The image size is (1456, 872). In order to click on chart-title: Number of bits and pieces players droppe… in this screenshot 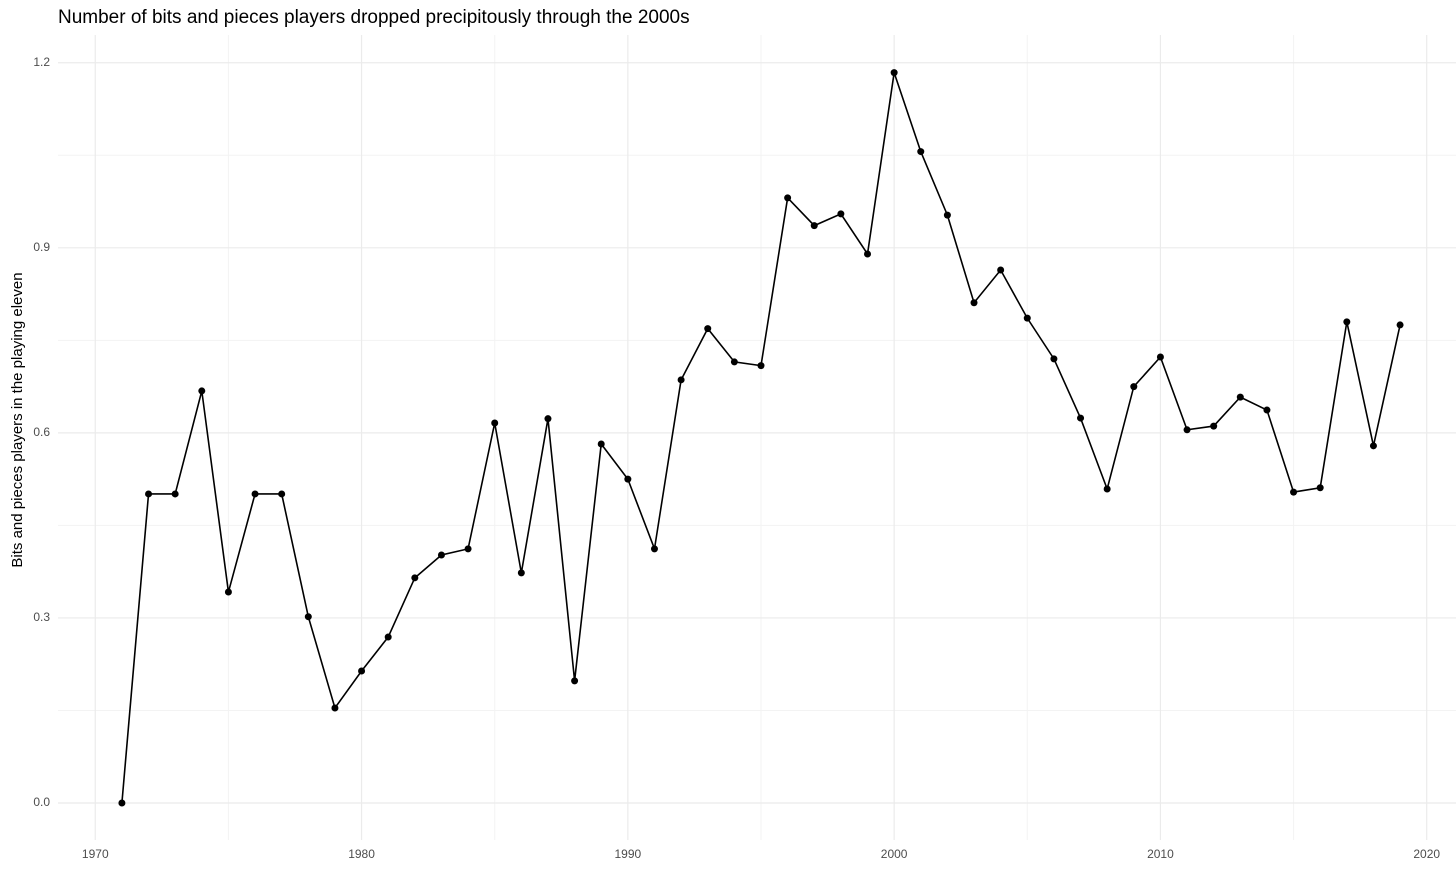, I will do `click(374, 17)`.